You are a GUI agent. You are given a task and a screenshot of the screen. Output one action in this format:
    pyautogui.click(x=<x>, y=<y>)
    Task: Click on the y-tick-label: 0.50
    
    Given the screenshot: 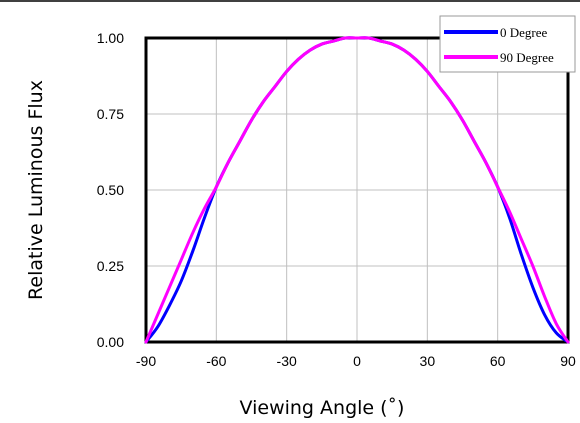 What is the action you would take?
    pyautogui.click(x=110, y=190)
    